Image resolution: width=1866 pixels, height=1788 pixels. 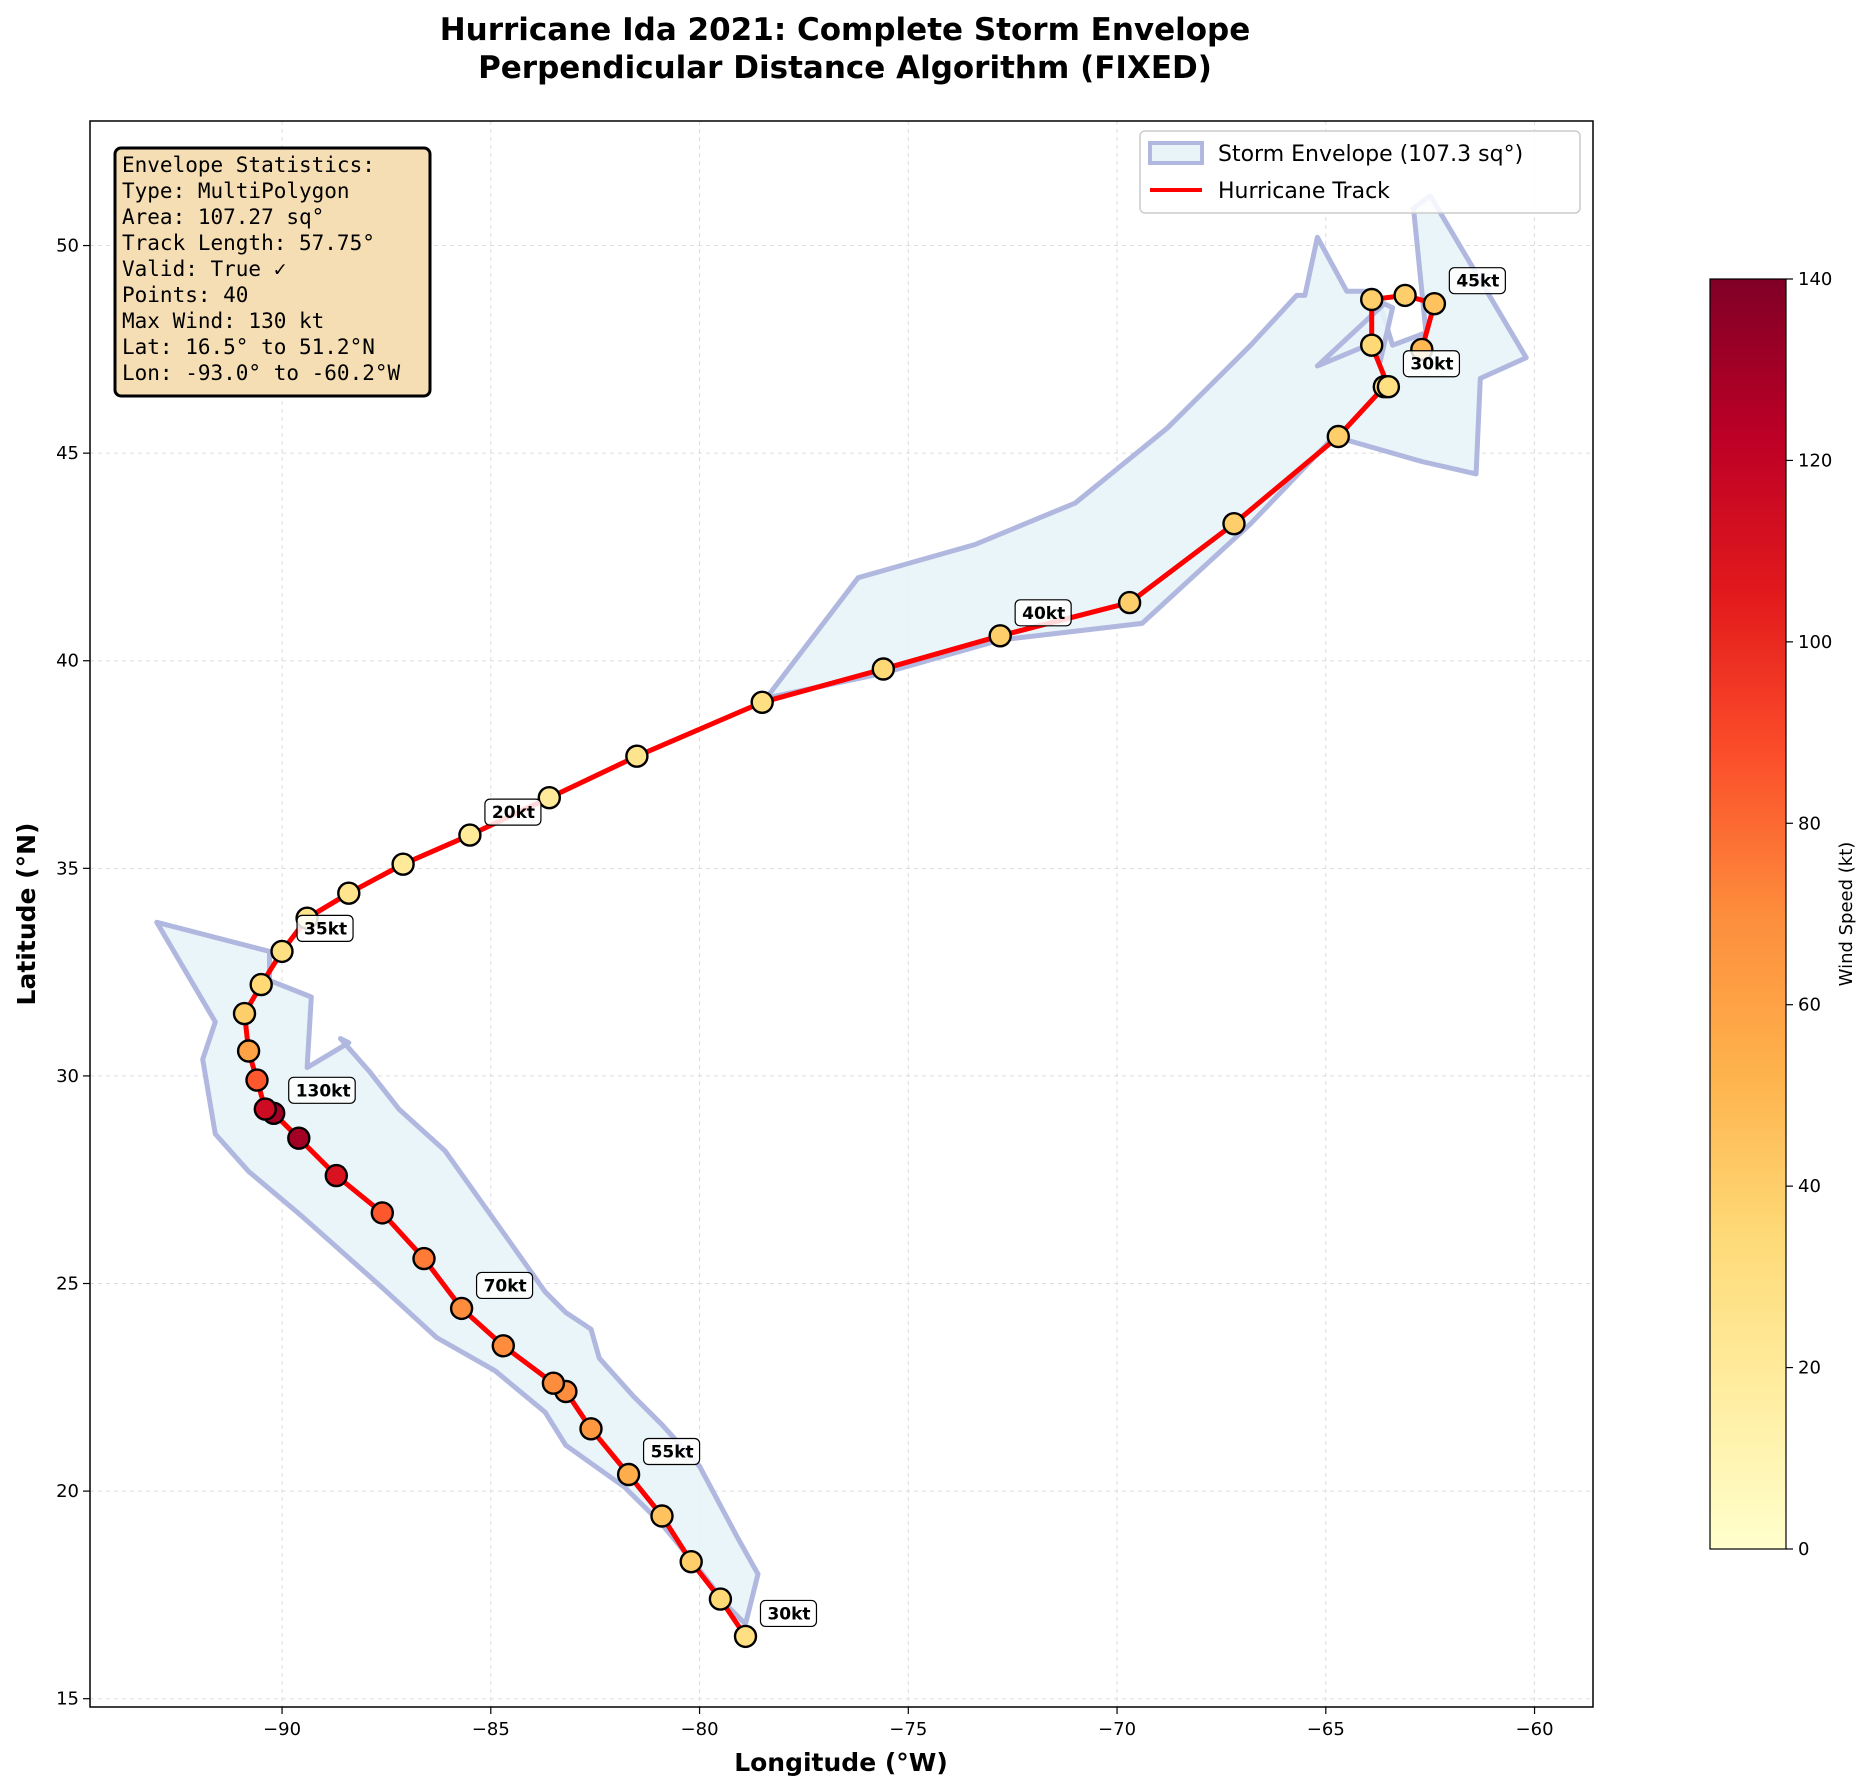 I want to click on colorbar-gradient, so click(x=1748, y=914).